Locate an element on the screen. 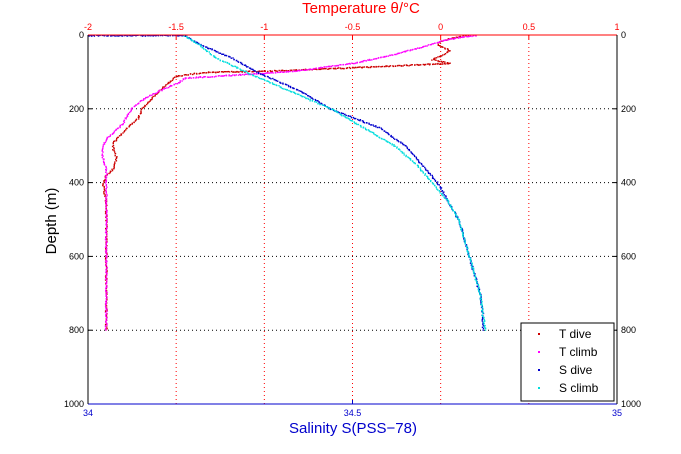 The width and height of the screenshot is (681, 454). tick-label-salinity: 34.5 is located at coordinates (353, 413).